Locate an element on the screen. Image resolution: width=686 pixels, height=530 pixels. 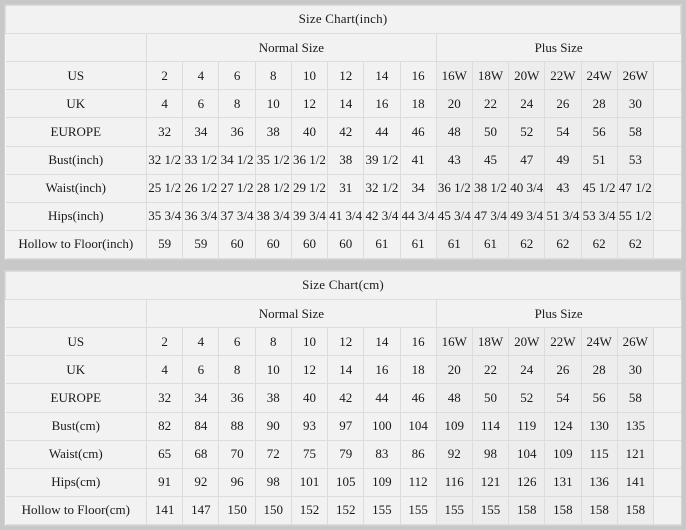
cell-cm-r6-c13: 158 is located at coordinates (635, 510).